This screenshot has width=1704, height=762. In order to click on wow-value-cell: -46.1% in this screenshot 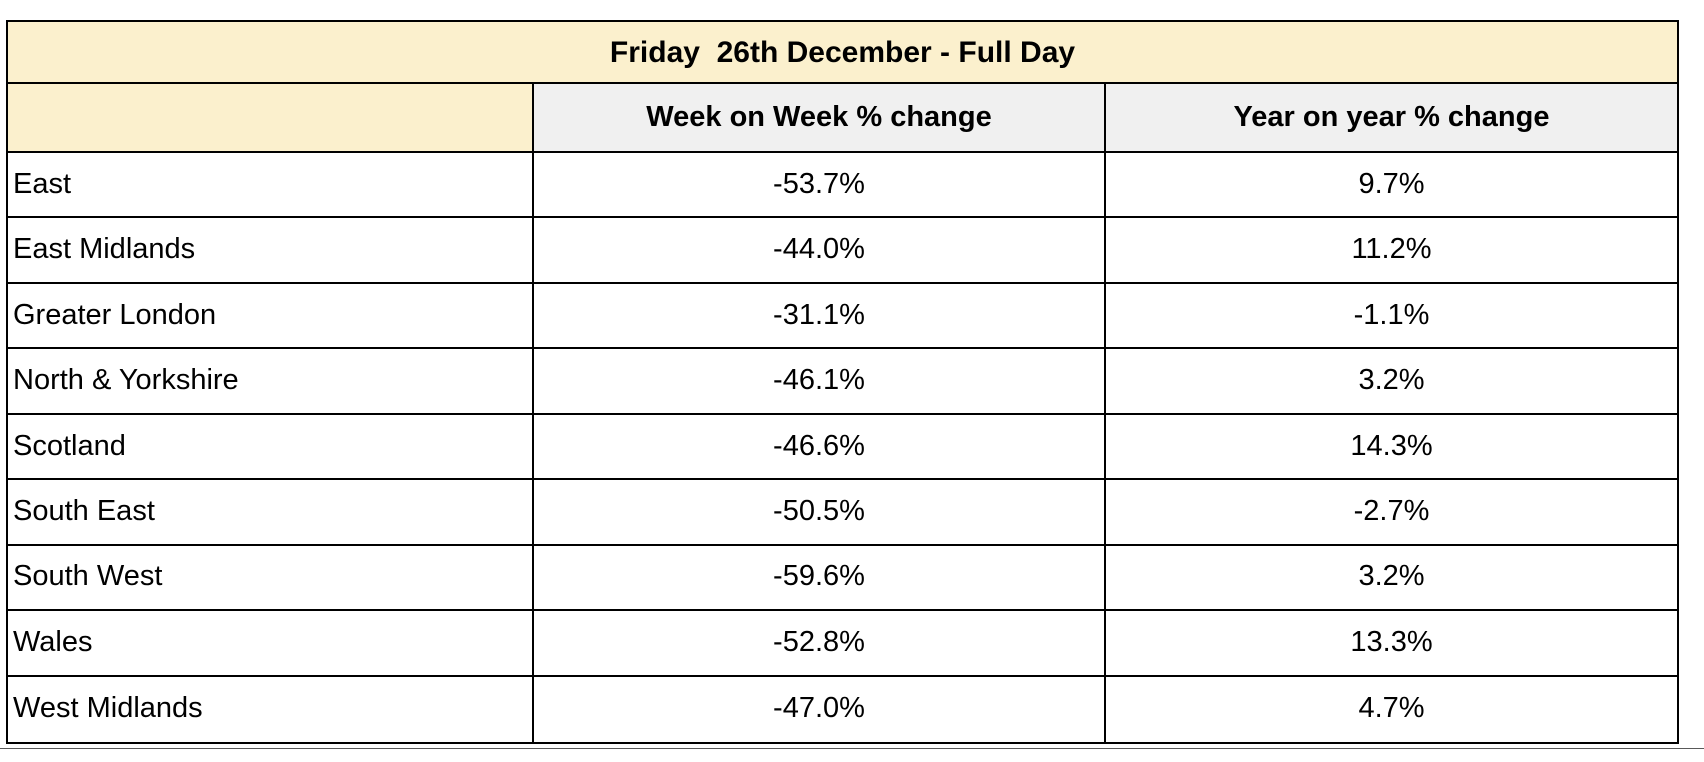, I will do `click(820, 382)`.